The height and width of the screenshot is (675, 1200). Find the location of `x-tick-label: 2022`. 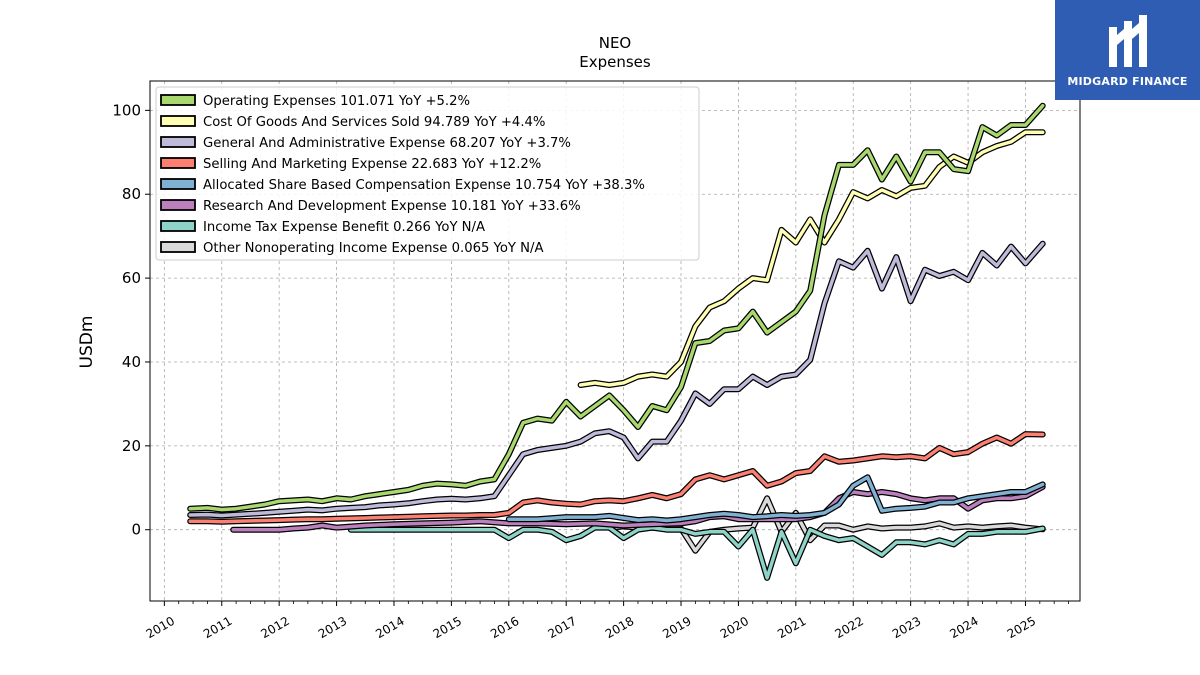

x-tick-label: 2022 is located at coordinates (849, 627).